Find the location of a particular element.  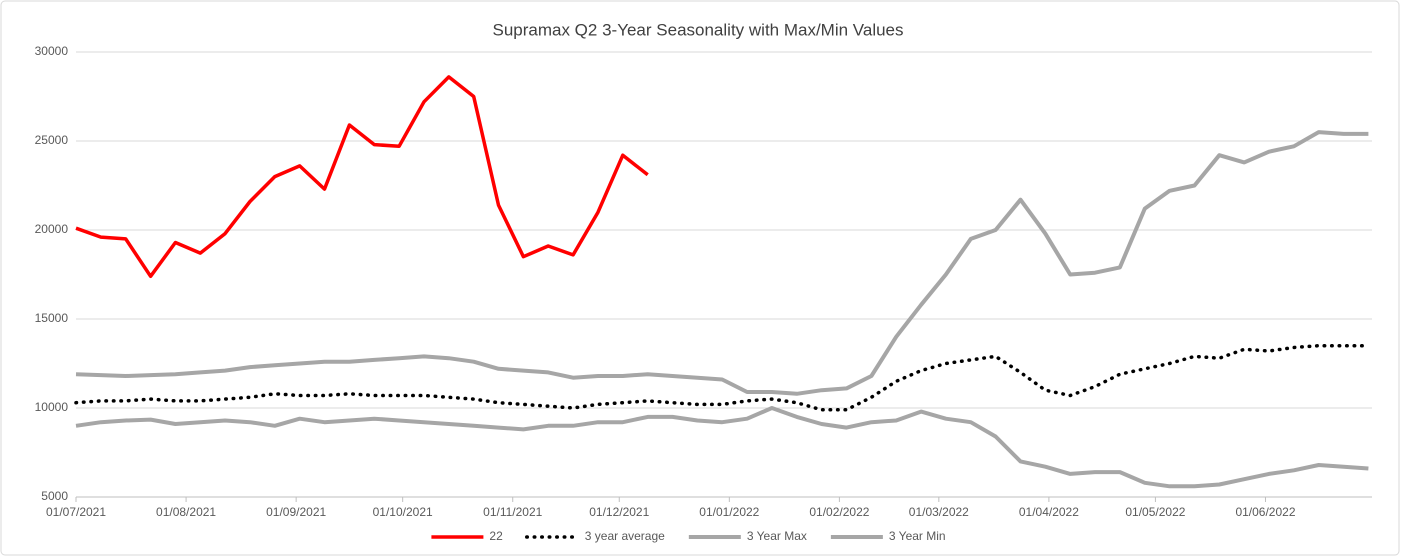

y-tick-label: 30000 is located at coordinates (52, 51).